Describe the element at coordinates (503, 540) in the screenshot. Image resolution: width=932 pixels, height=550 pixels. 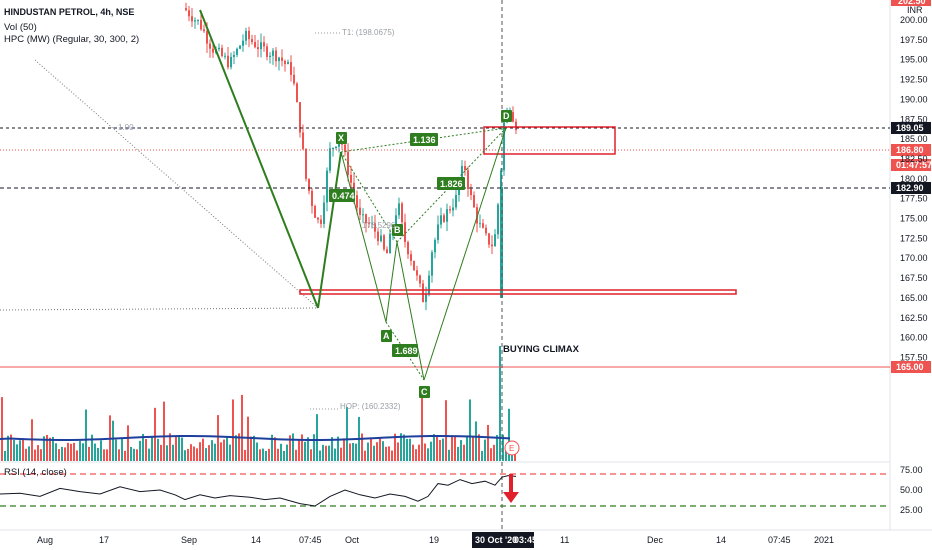
I see `current-time-badge` at that location.